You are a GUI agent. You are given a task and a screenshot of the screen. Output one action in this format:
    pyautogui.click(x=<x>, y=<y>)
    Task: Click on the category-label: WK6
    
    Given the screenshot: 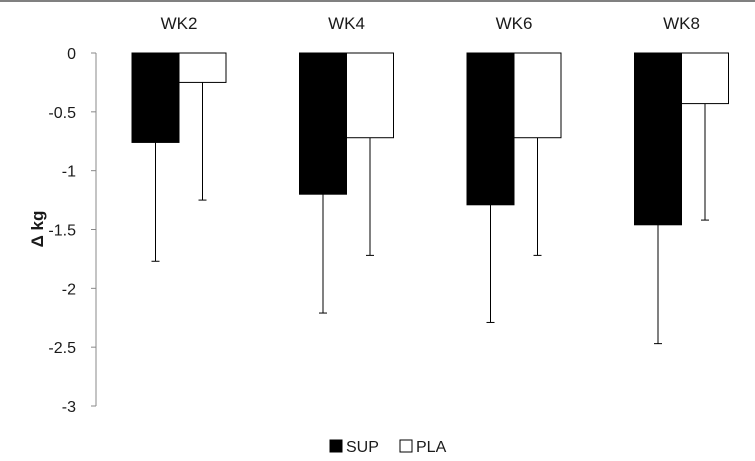 What is the action you would take?
    pyautogui.click(x=514, y=23)
    